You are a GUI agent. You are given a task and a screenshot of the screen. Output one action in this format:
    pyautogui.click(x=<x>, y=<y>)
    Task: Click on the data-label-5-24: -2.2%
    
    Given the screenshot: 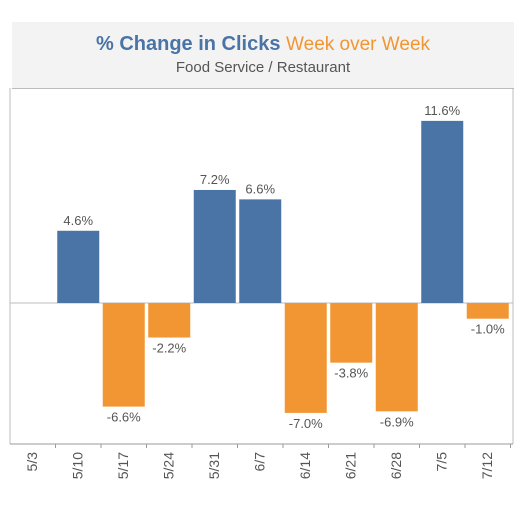 What is the action you would take?
    pyautogui.click(x=169, y=348)
    